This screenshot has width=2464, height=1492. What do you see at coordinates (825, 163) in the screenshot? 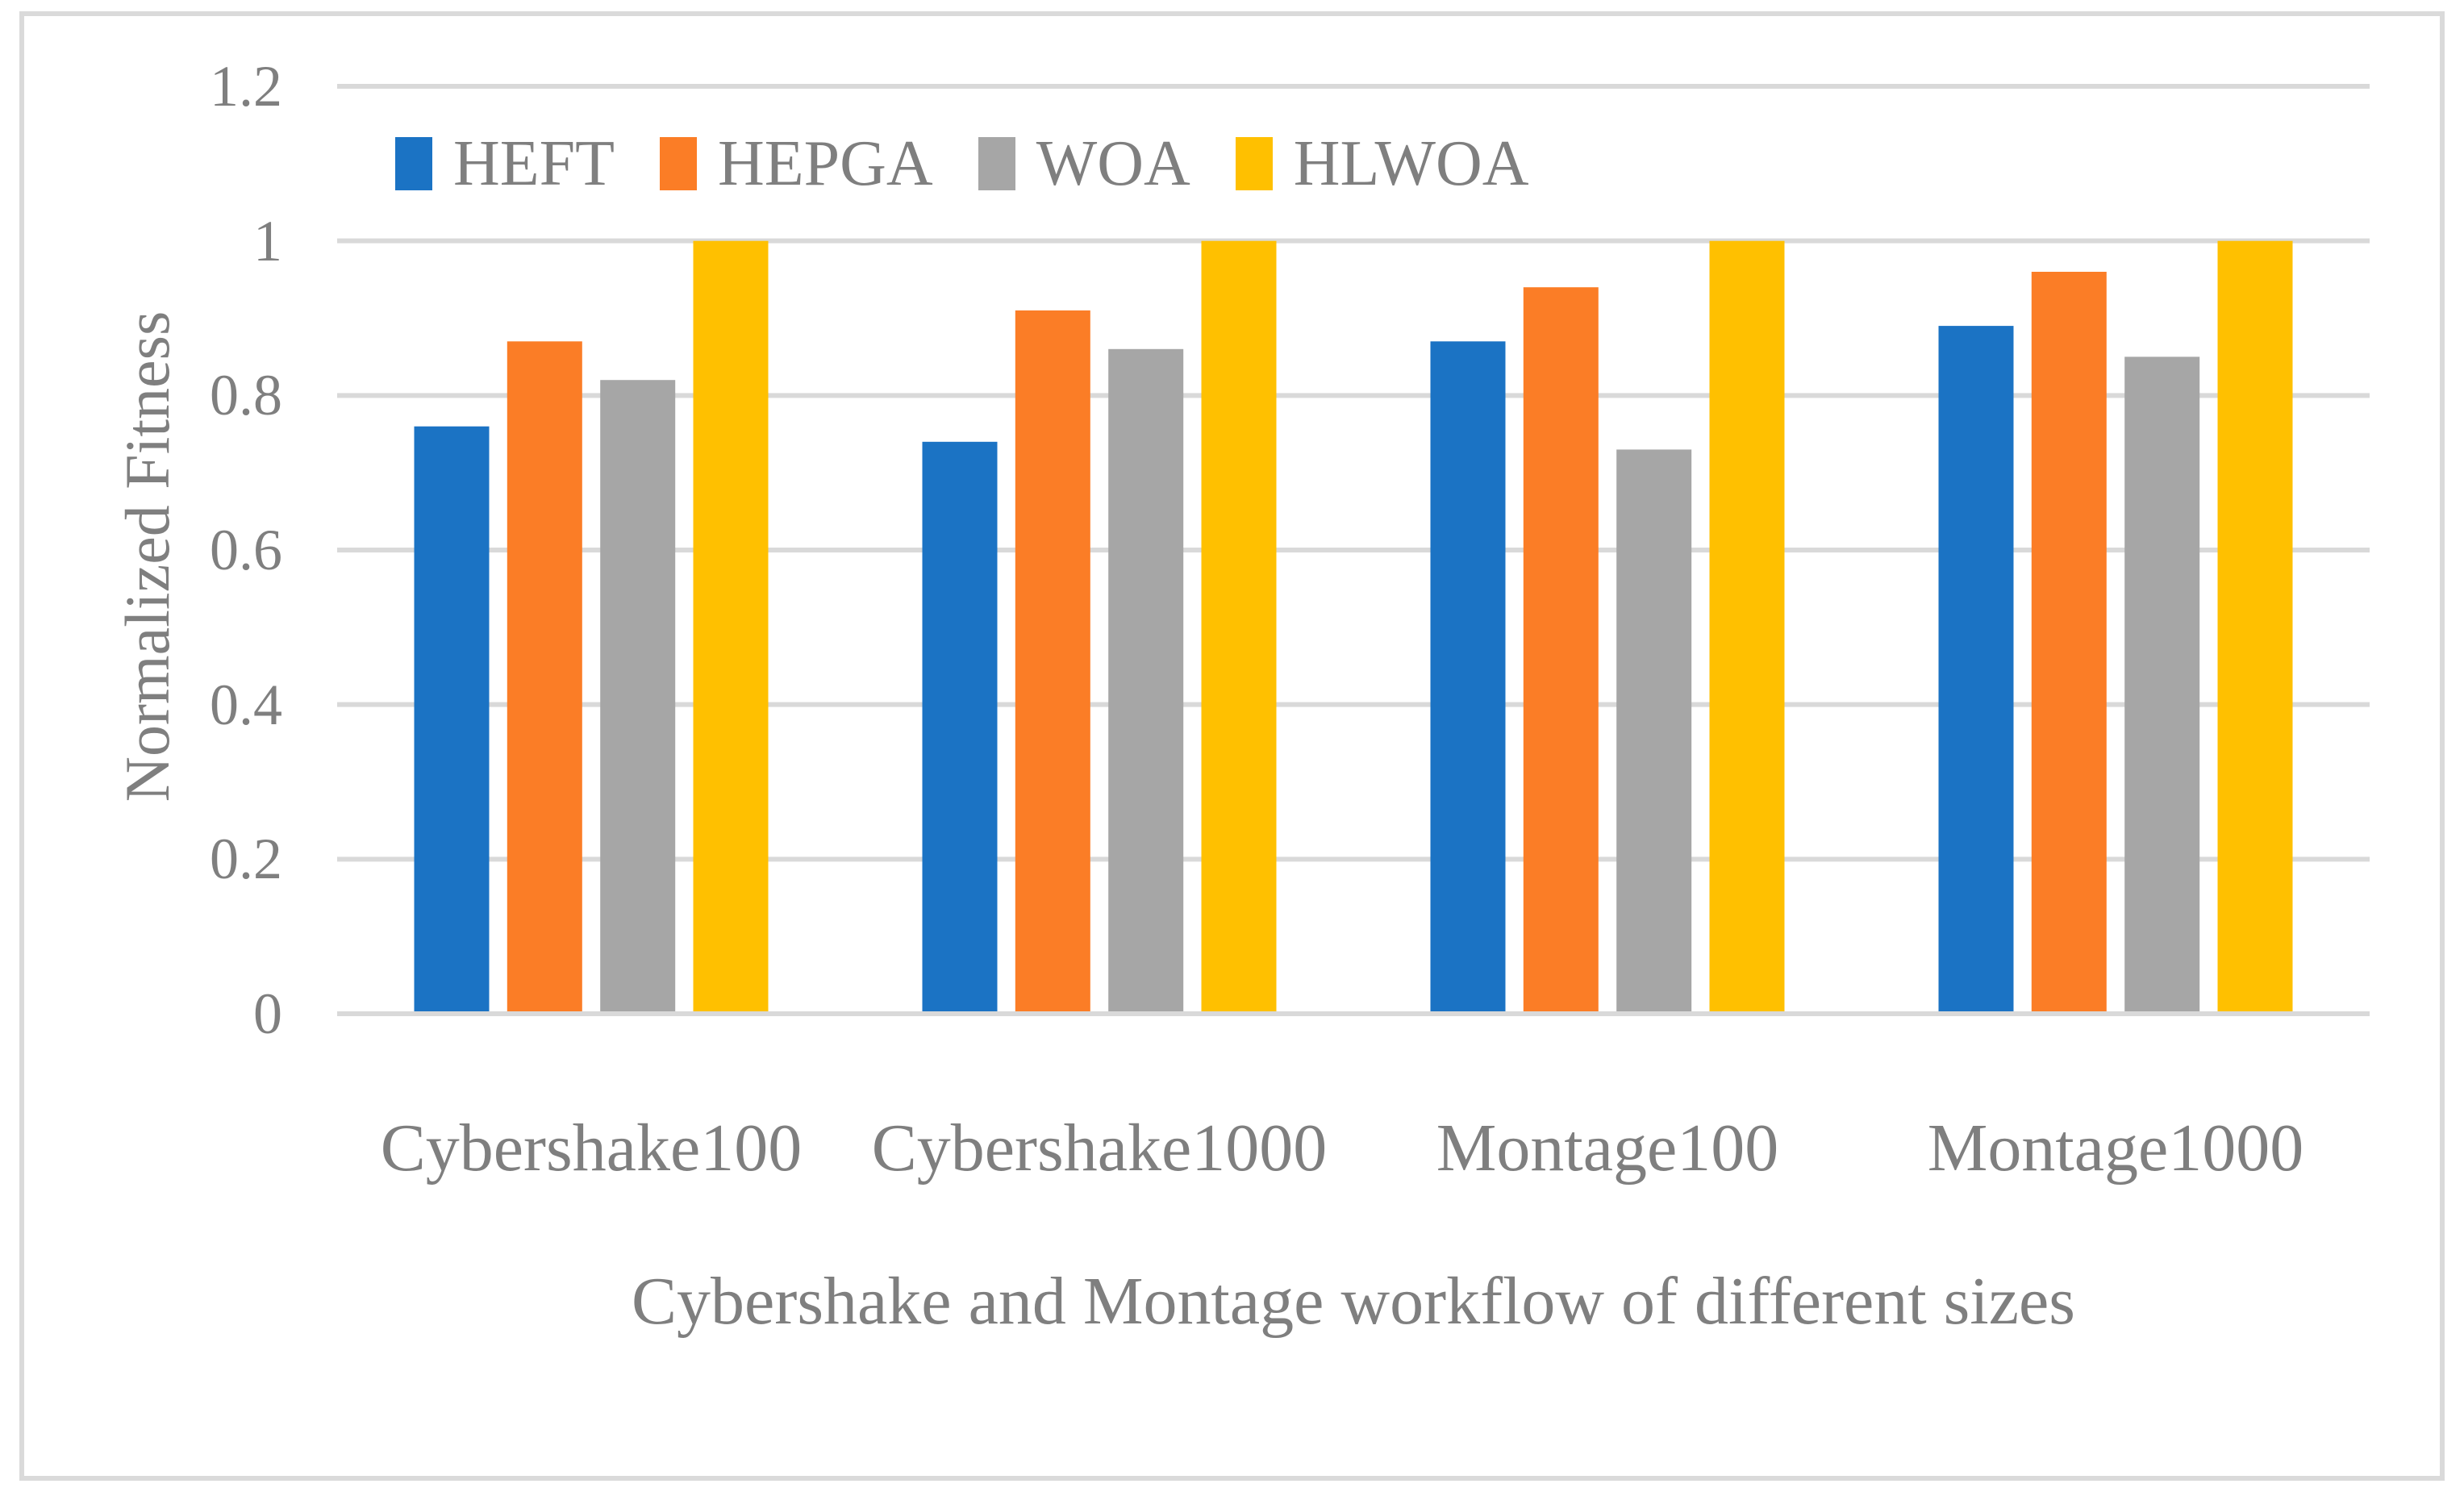
I see `legend-label-hepga: HEPGA` at bounding box center [825, 163].